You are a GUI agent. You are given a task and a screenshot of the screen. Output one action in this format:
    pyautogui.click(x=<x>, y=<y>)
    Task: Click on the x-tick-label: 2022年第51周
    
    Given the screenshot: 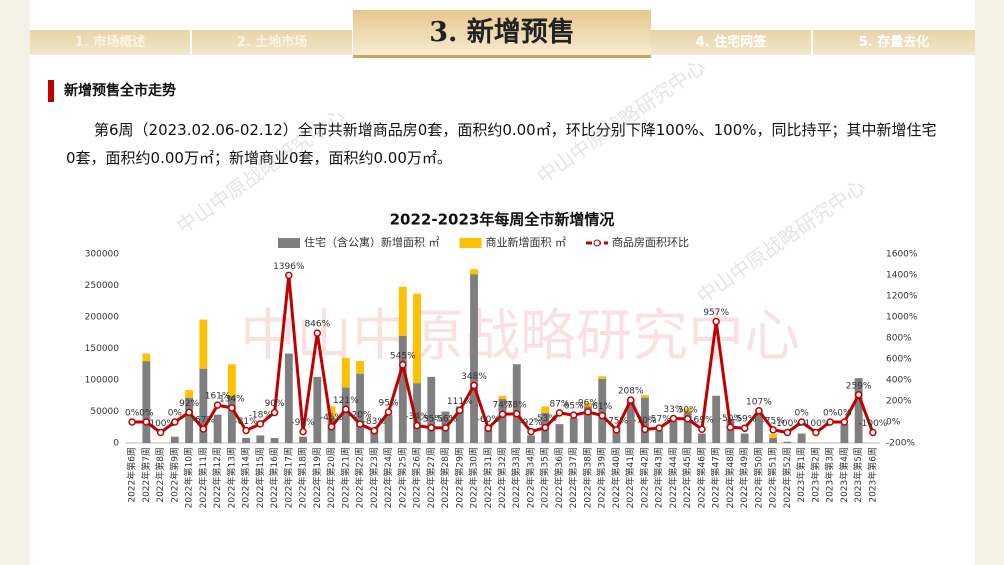 What is the action you would take?
    pyautogui.click(x=773, y=477)
    